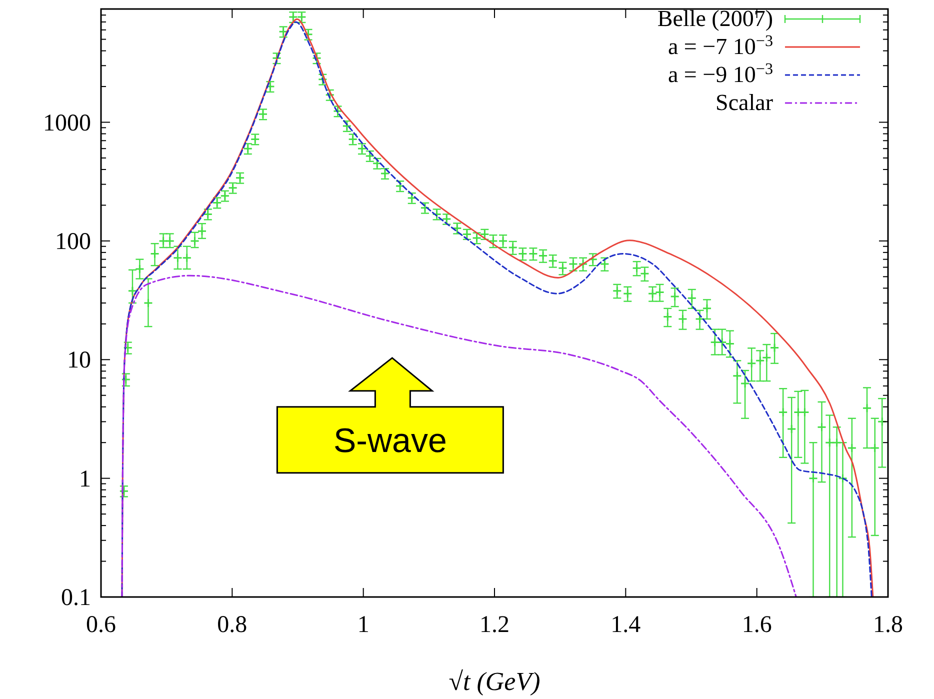 This screenshot has width=934, height=699. Describe the element at coordinates (101, 625) in the screenshot. I see `x-tick-label: 0.6` at that location.